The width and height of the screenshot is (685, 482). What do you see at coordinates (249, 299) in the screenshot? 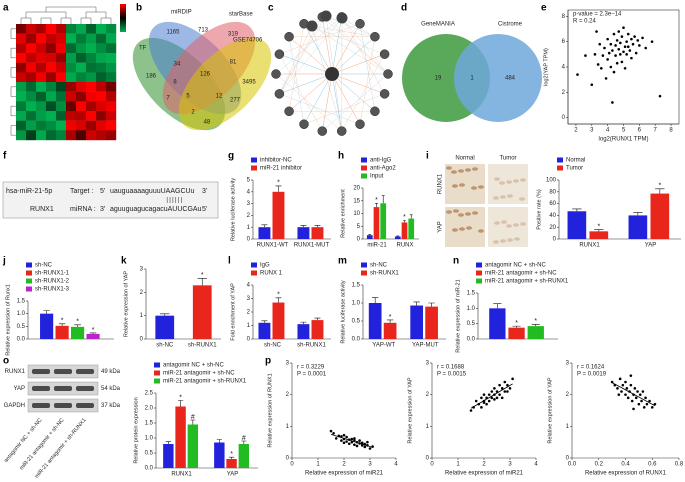
I see `y-tick-label: 3` at bounding box center [249, 299].